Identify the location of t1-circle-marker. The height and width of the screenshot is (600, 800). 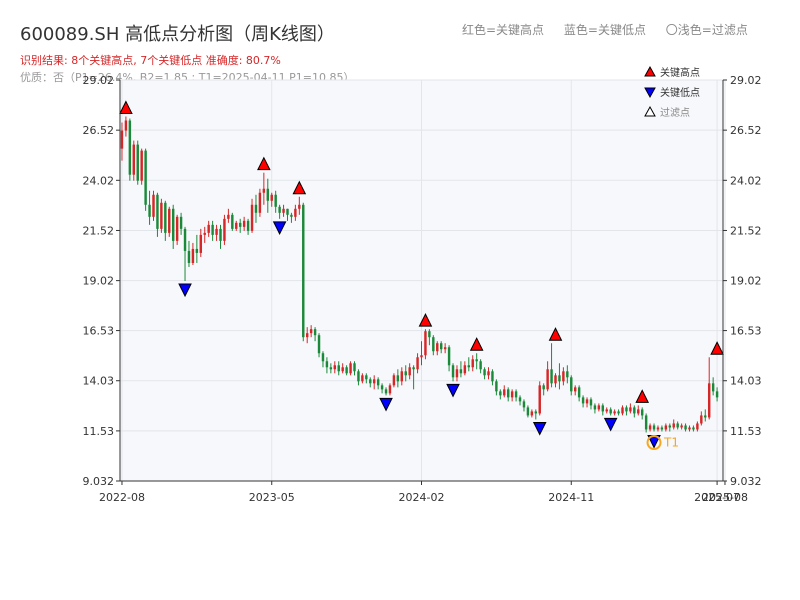
(654, 443).